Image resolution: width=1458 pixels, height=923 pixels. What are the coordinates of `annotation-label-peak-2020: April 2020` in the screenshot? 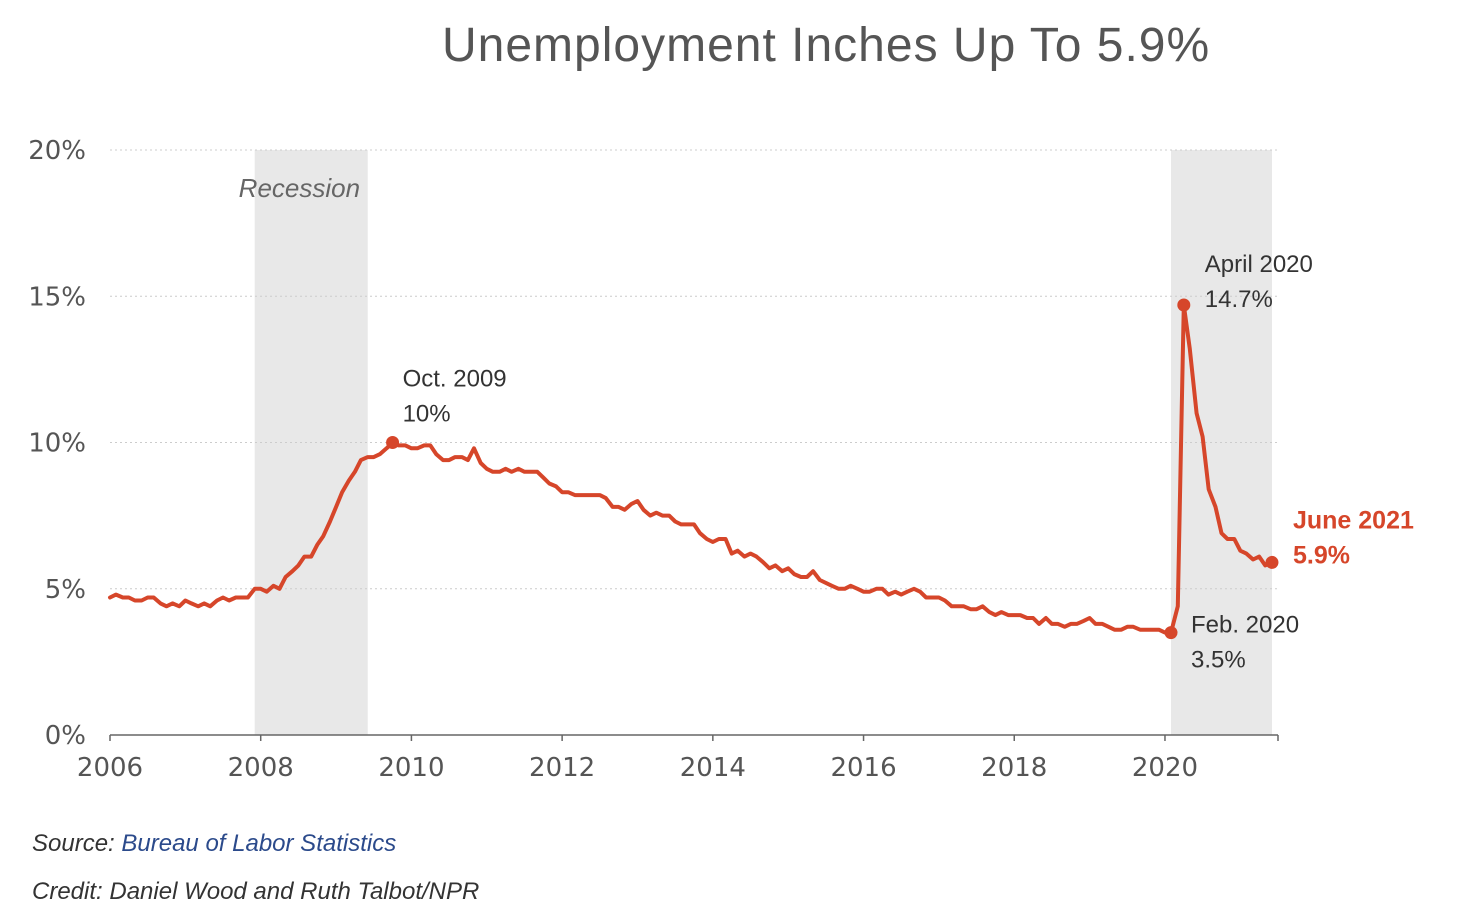 It's located at (1259, 264).